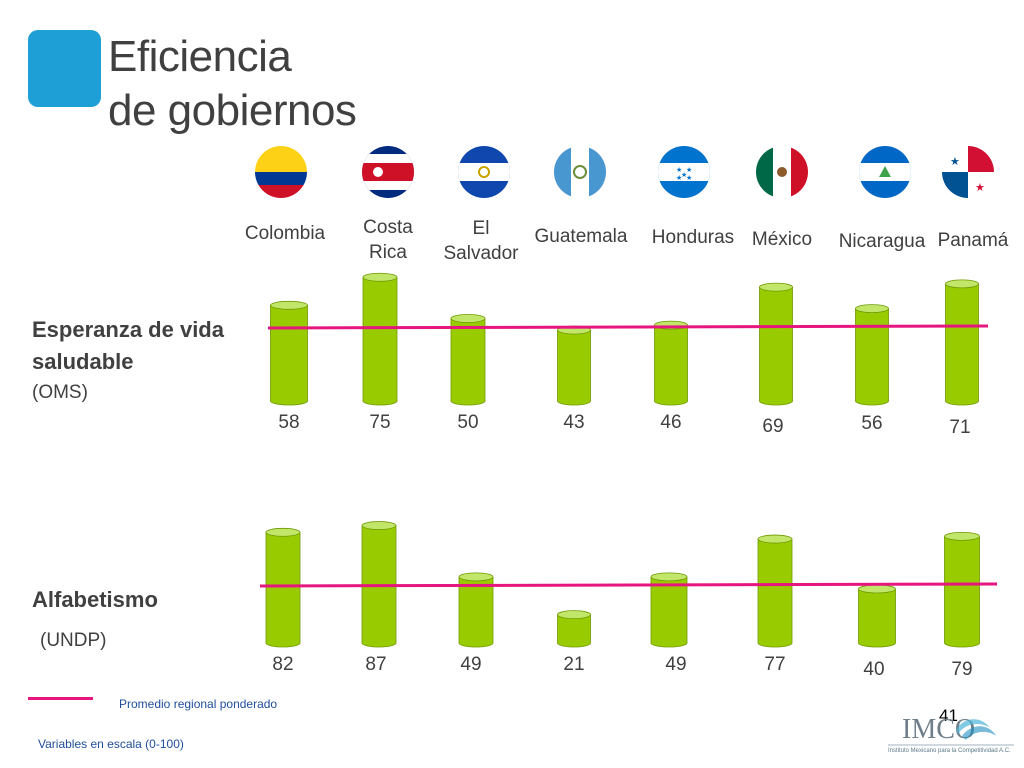 The image size is (1024, 768). I want to click on country-label-nicaragua: Nicaragua, so click(882, 241).